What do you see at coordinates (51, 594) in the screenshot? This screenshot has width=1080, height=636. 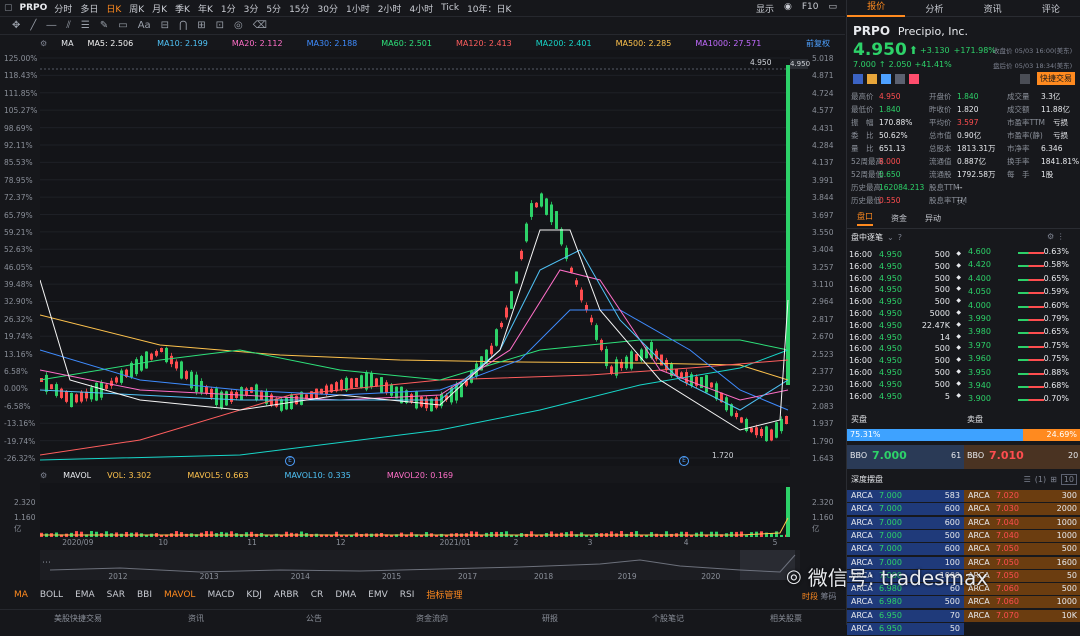 I see `indicator-tab: BOLL` at bounding box center [51, 594].